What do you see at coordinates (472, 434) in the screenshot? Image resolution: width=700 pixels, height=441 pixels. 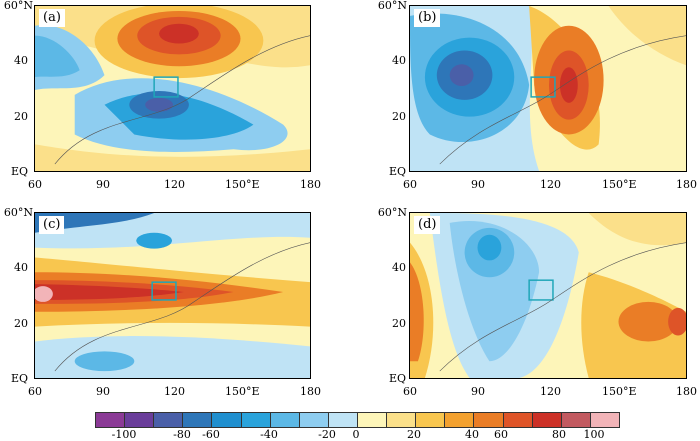 I see `colorbar-tick-40: 40` at bounding box center [472, 434].